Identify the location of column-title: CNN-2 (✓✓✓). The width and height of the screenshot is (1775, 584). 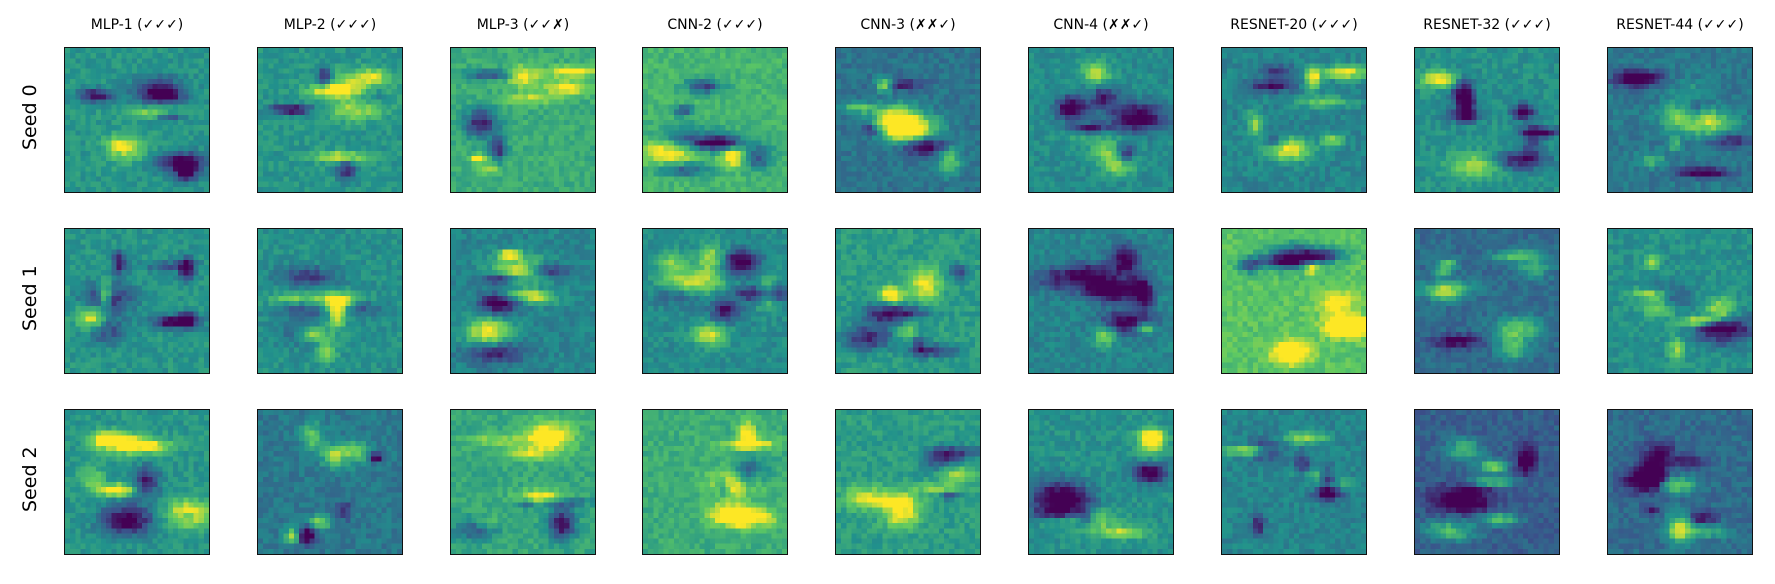
(715, 25).